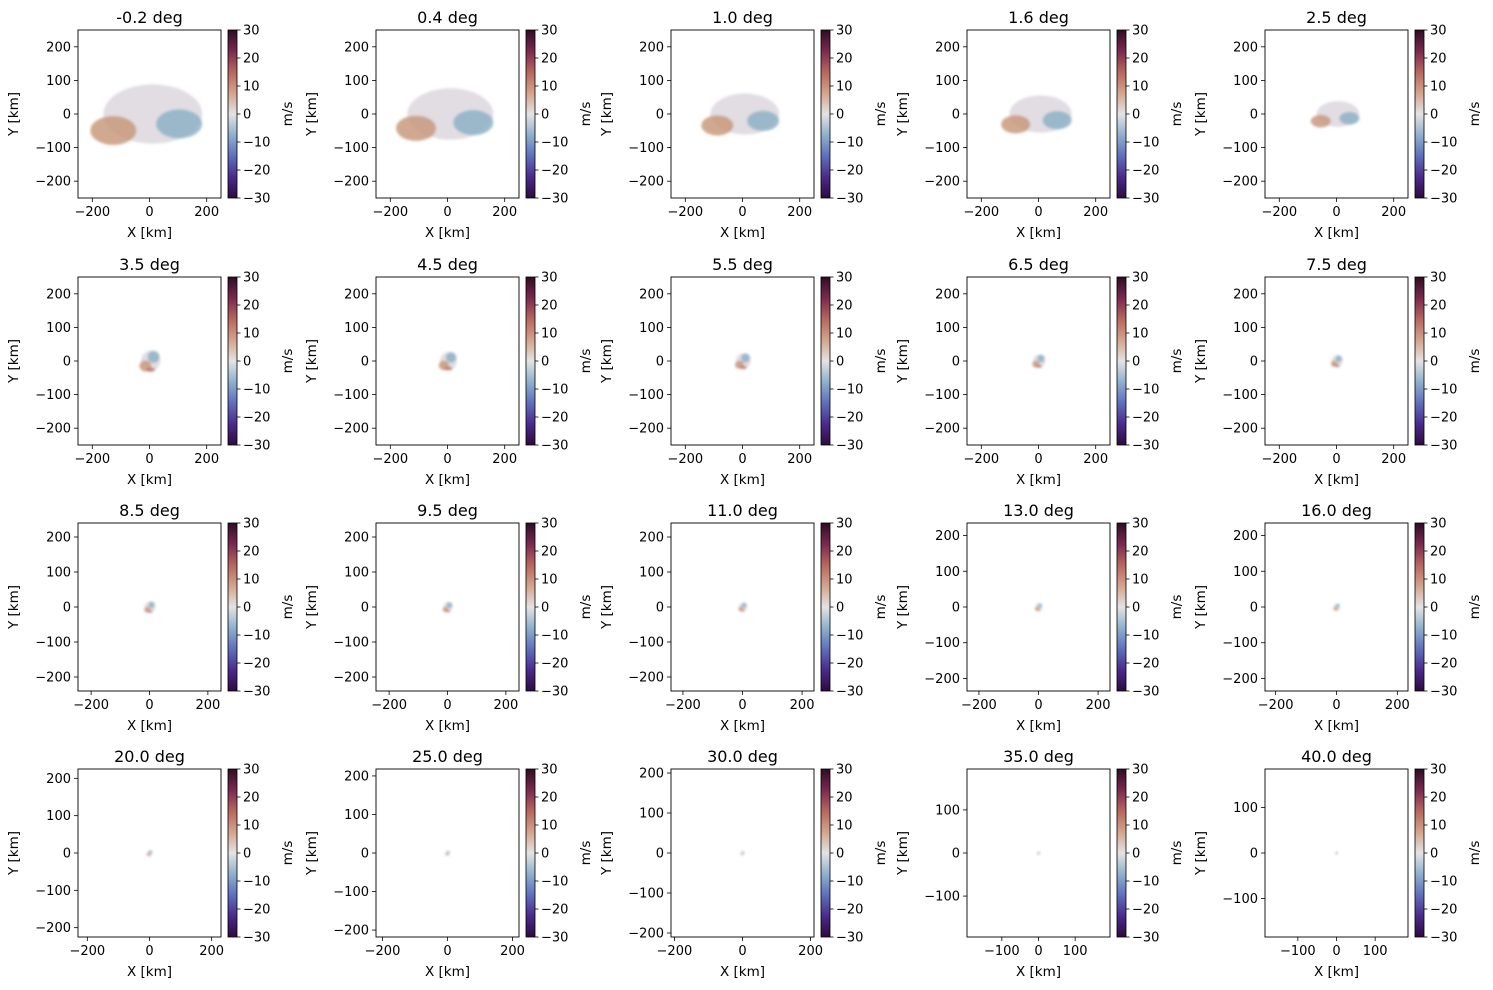 The height and width of the screenshot is (990, 1493). I want to click on x-tick-label: 100, so click(1375, 951).